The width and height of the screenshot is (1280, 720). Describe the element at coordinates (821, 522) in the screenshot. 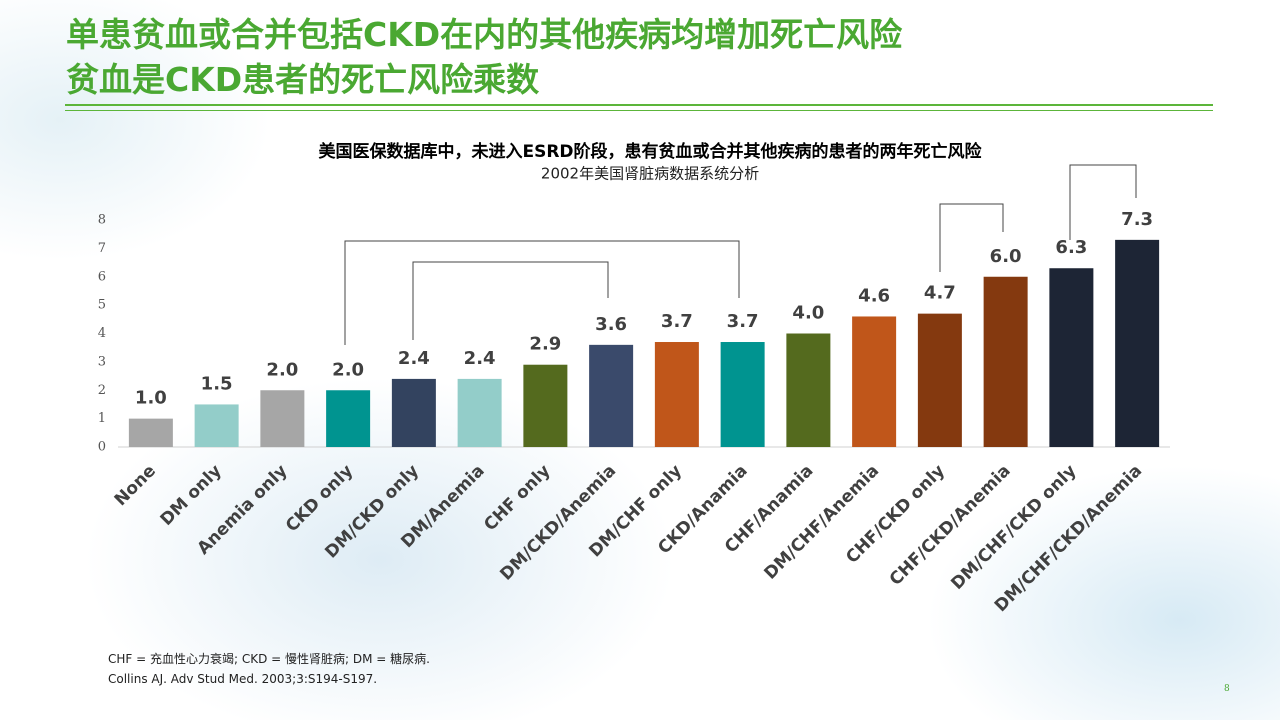

I see `x-tick-label: DM/CHF/Anemia` at that location.